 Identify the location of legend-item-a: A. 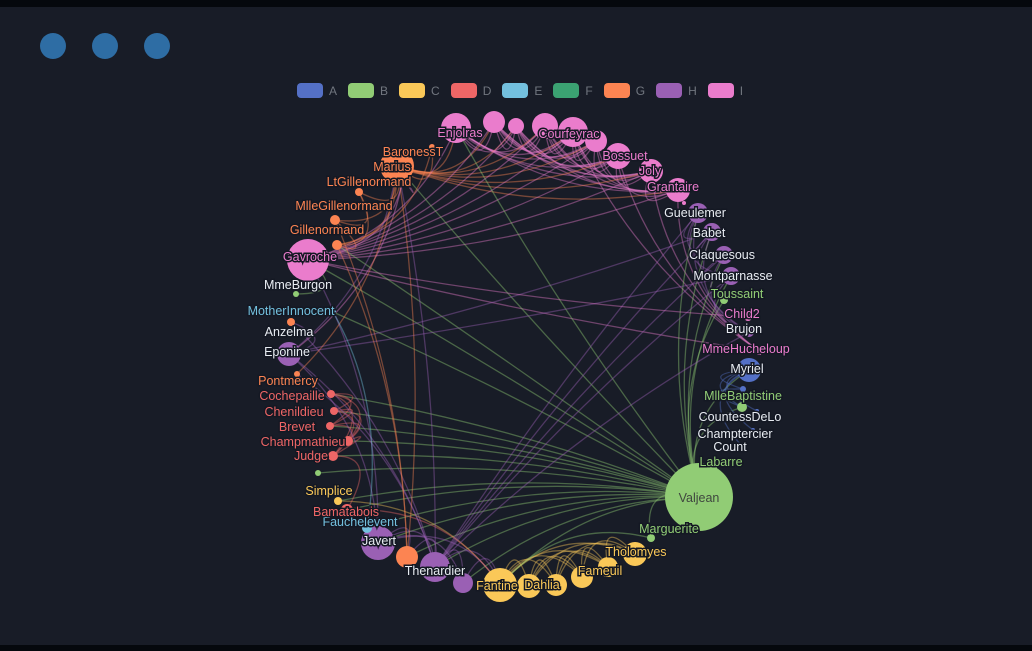
(317, 90).